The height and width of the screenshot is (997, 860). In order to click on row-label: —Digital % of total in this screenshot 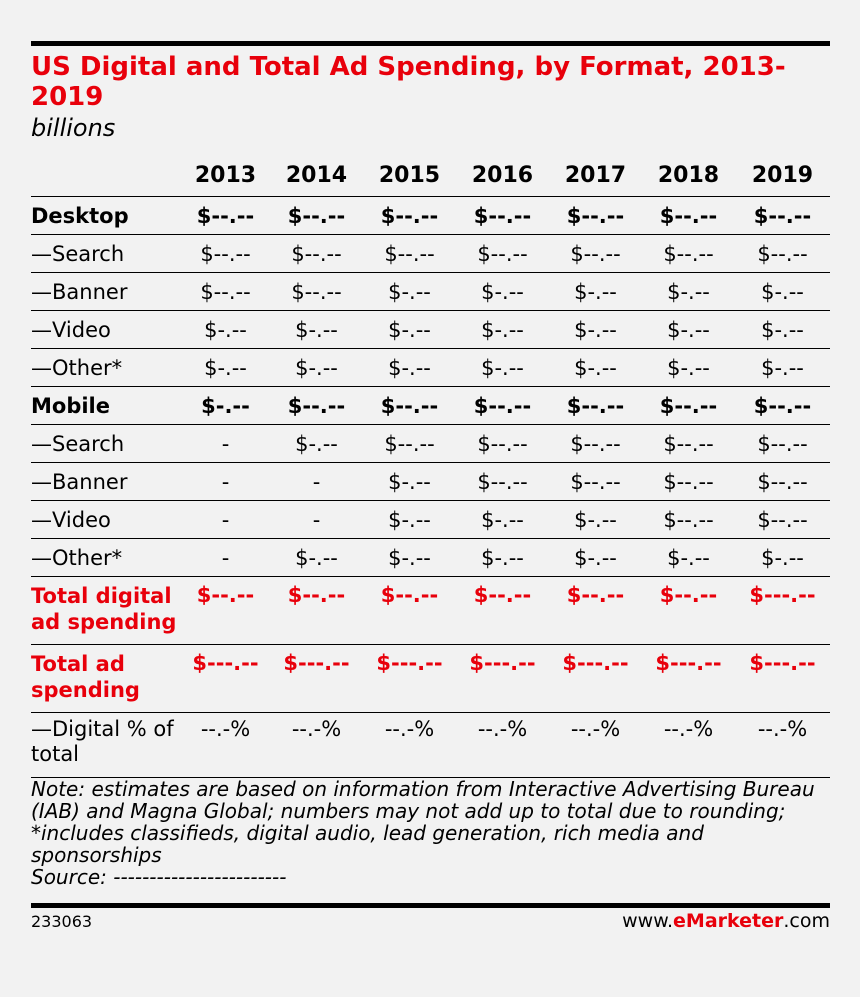, I will do `click(106, 745)`.